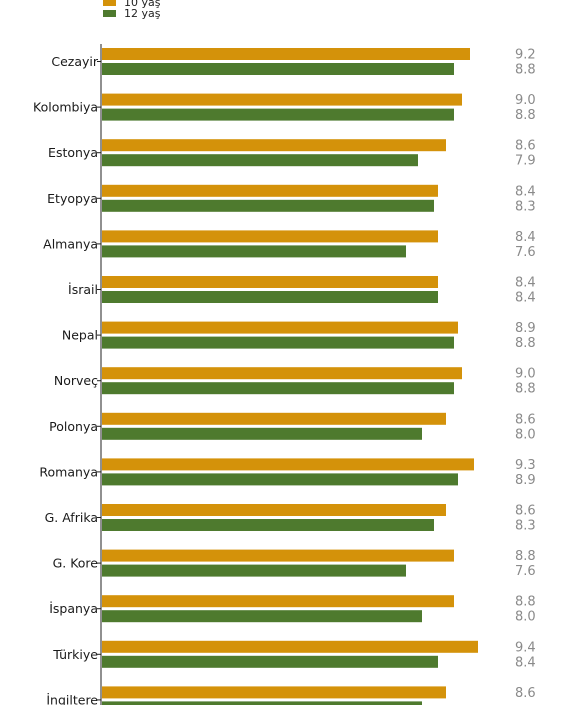 The height and width of the screenshot is (705, 570). Describe the element at coordinates (76, 380) in the screenshot. I see `category-label: Norveç` at that location.